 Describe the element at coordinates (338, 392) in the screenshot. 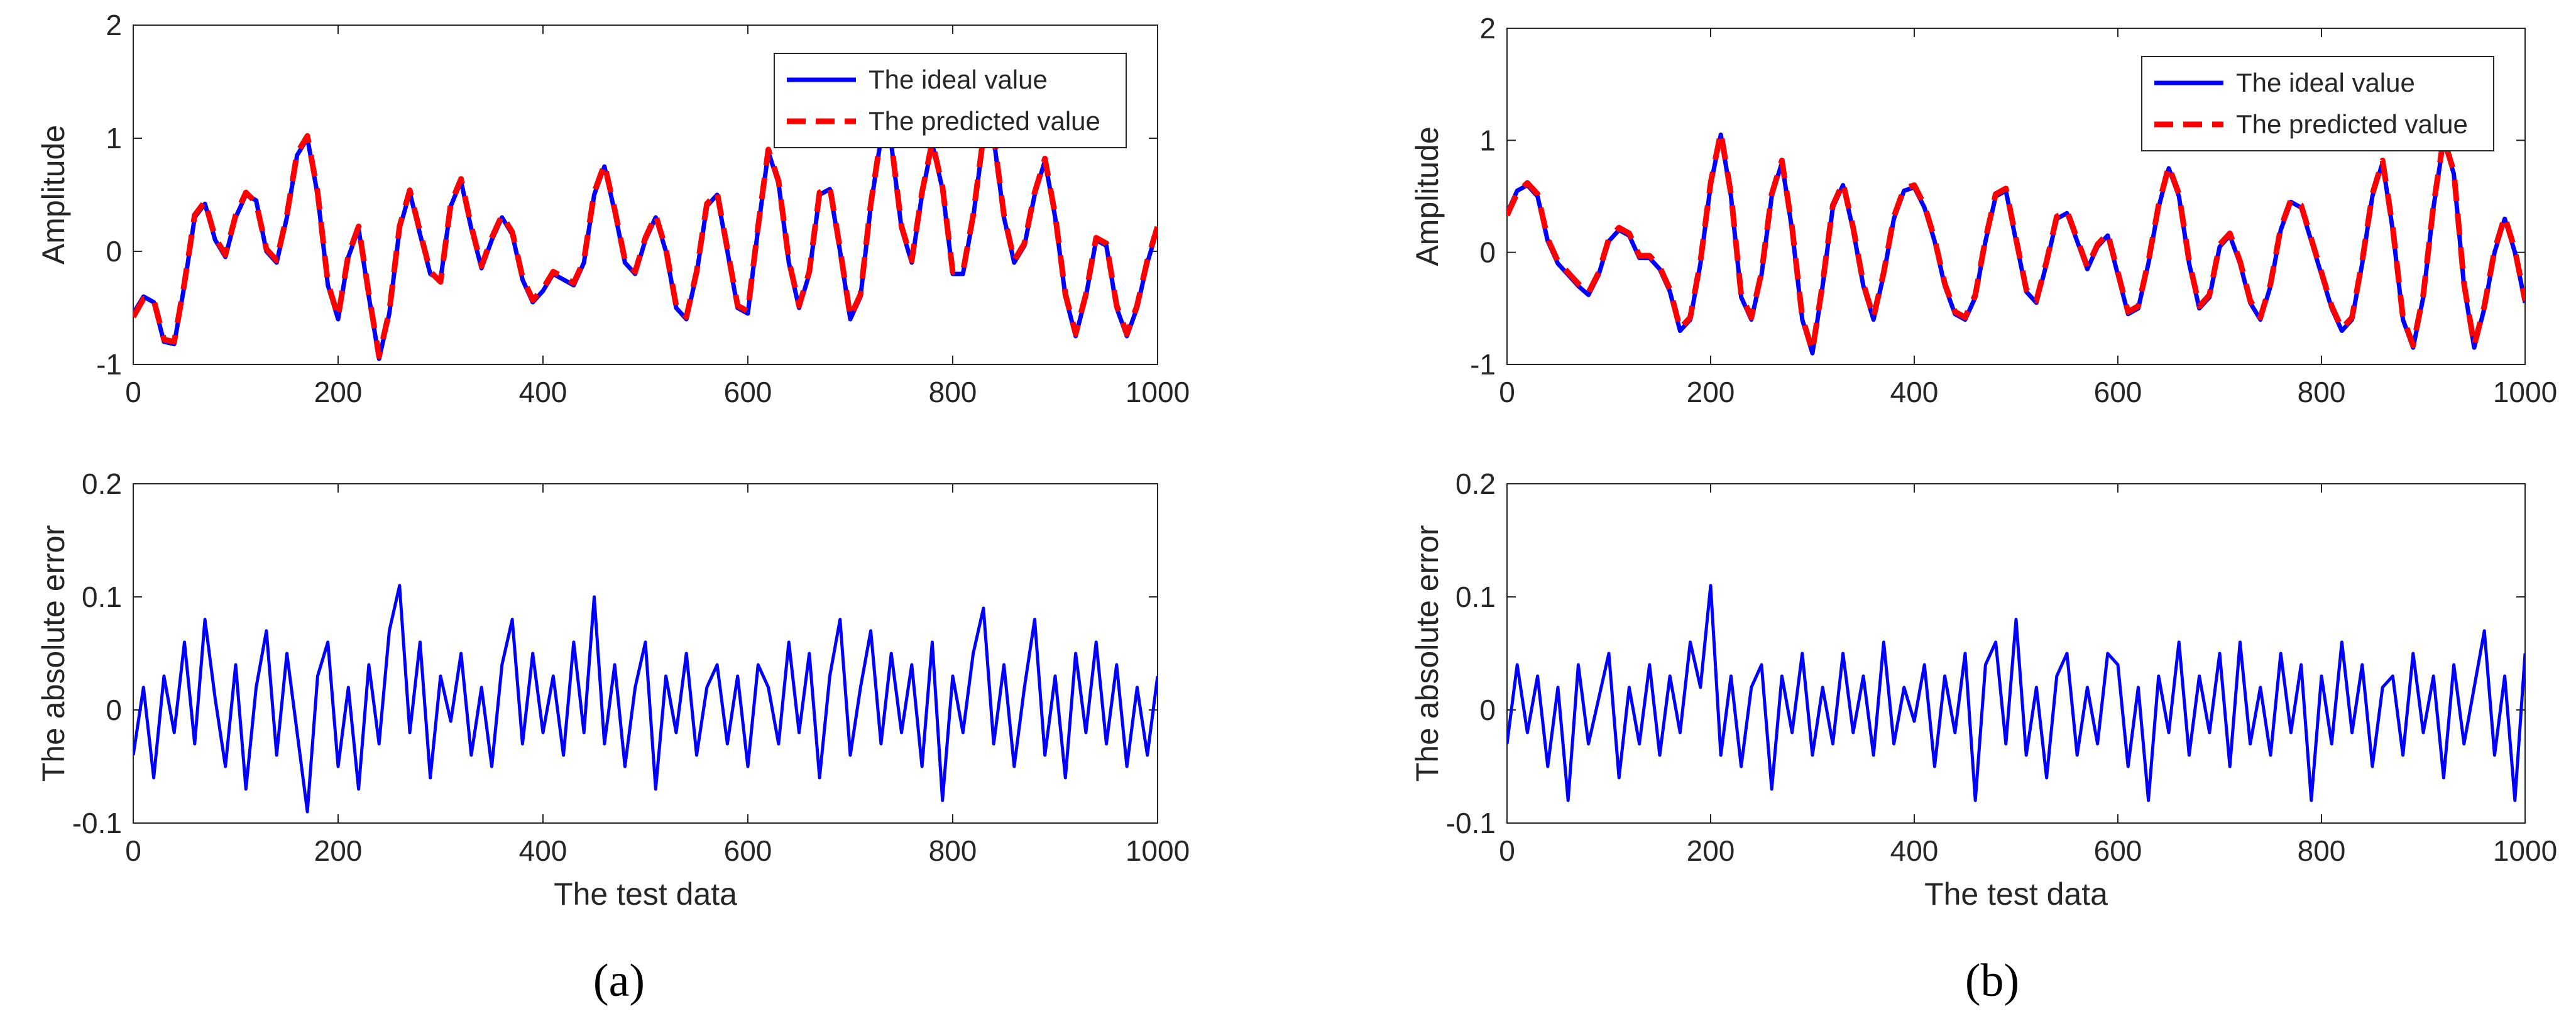

I see `panel-a-amplitude-xtick-label: 200` at that location.